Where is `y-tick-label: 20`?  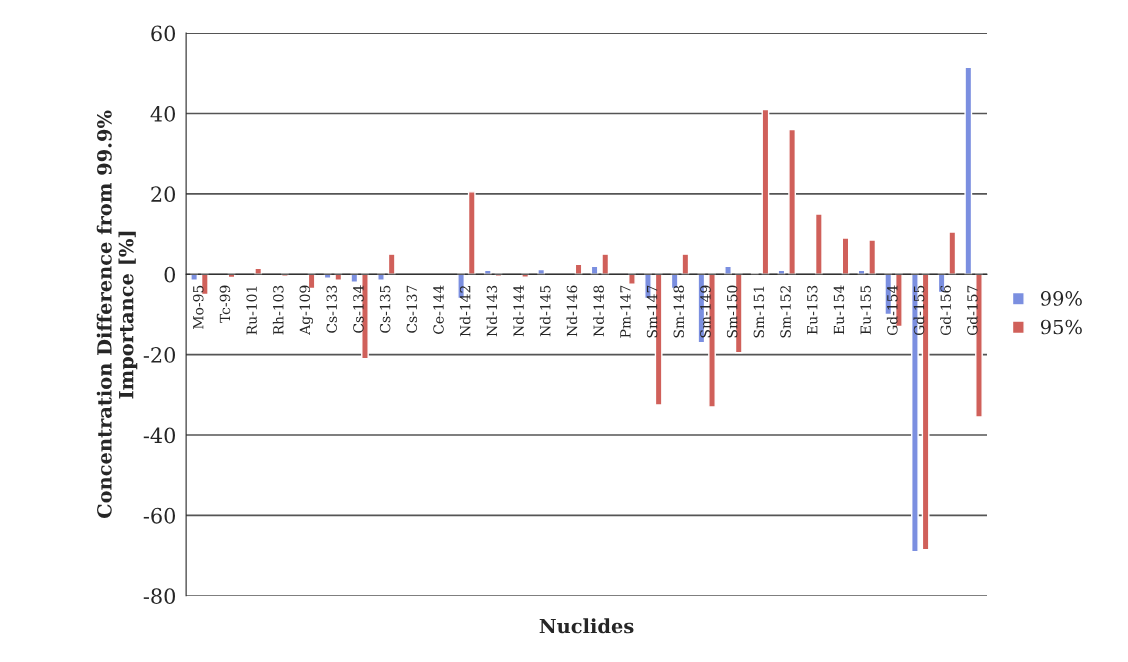
y-tick-label: 20 is located at coordinates (163, 194).